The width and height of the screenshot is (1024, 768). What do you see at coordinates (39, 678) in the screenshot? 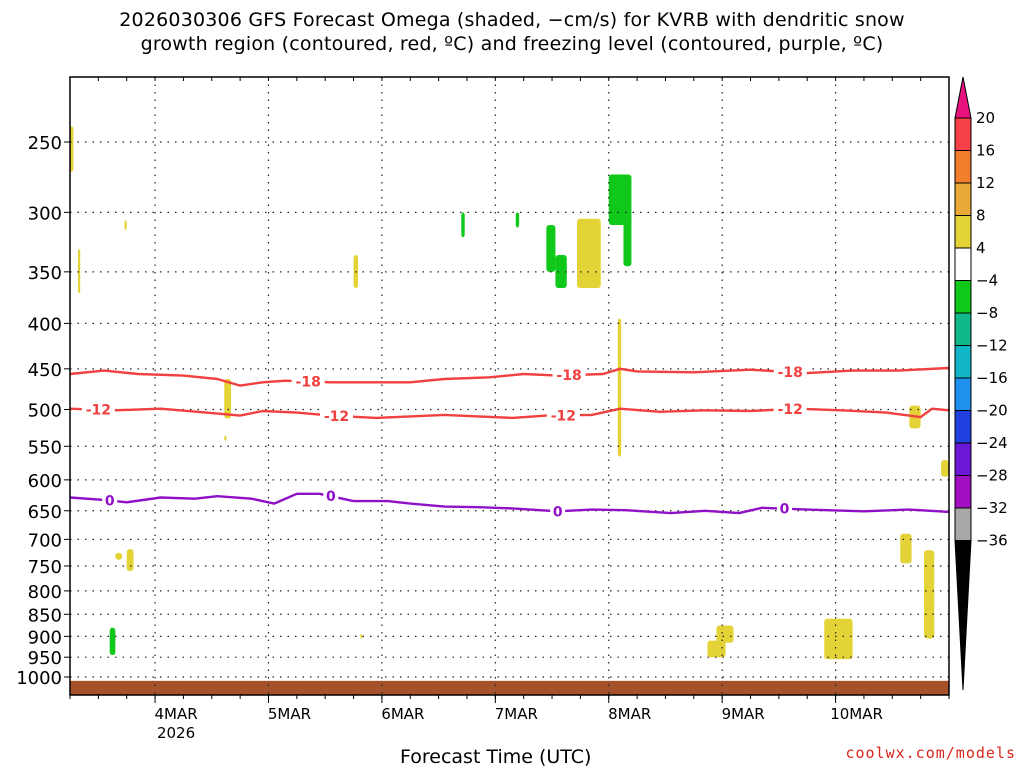
I see `y-tick-label: 1000` at bounding box center [39, 678].